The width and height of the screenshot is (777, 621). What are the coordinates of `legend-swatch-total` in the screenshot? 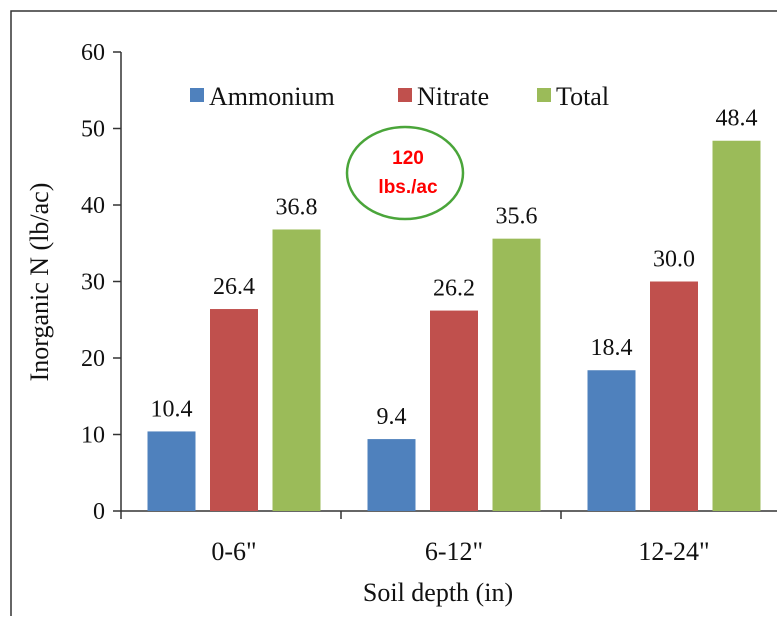 It's located at (544, 95).